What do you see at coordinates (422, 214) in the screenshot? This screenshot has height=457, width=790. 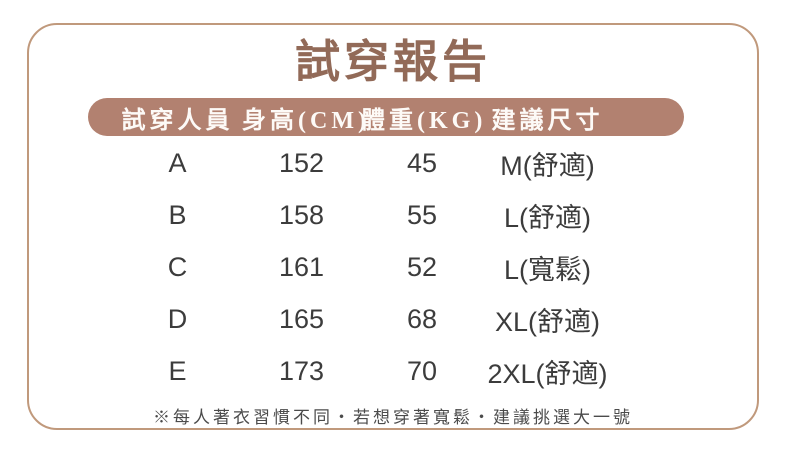 I see `cell-weight: 55` at bounding box center [422, 214].